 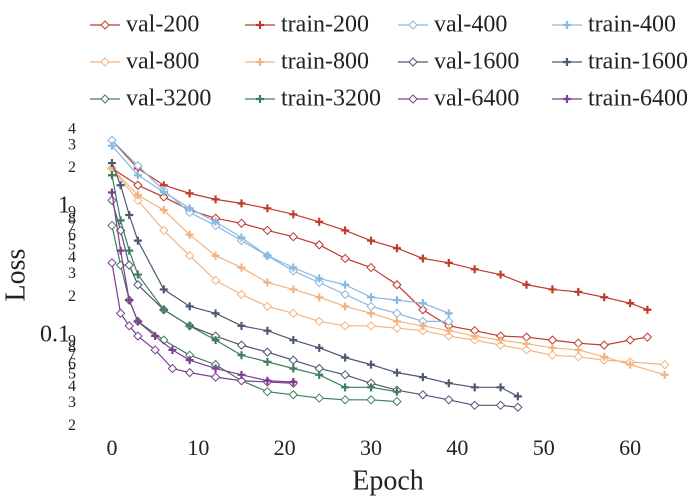 I want to click on legend-label: val-200, so click(x=162, y=25).